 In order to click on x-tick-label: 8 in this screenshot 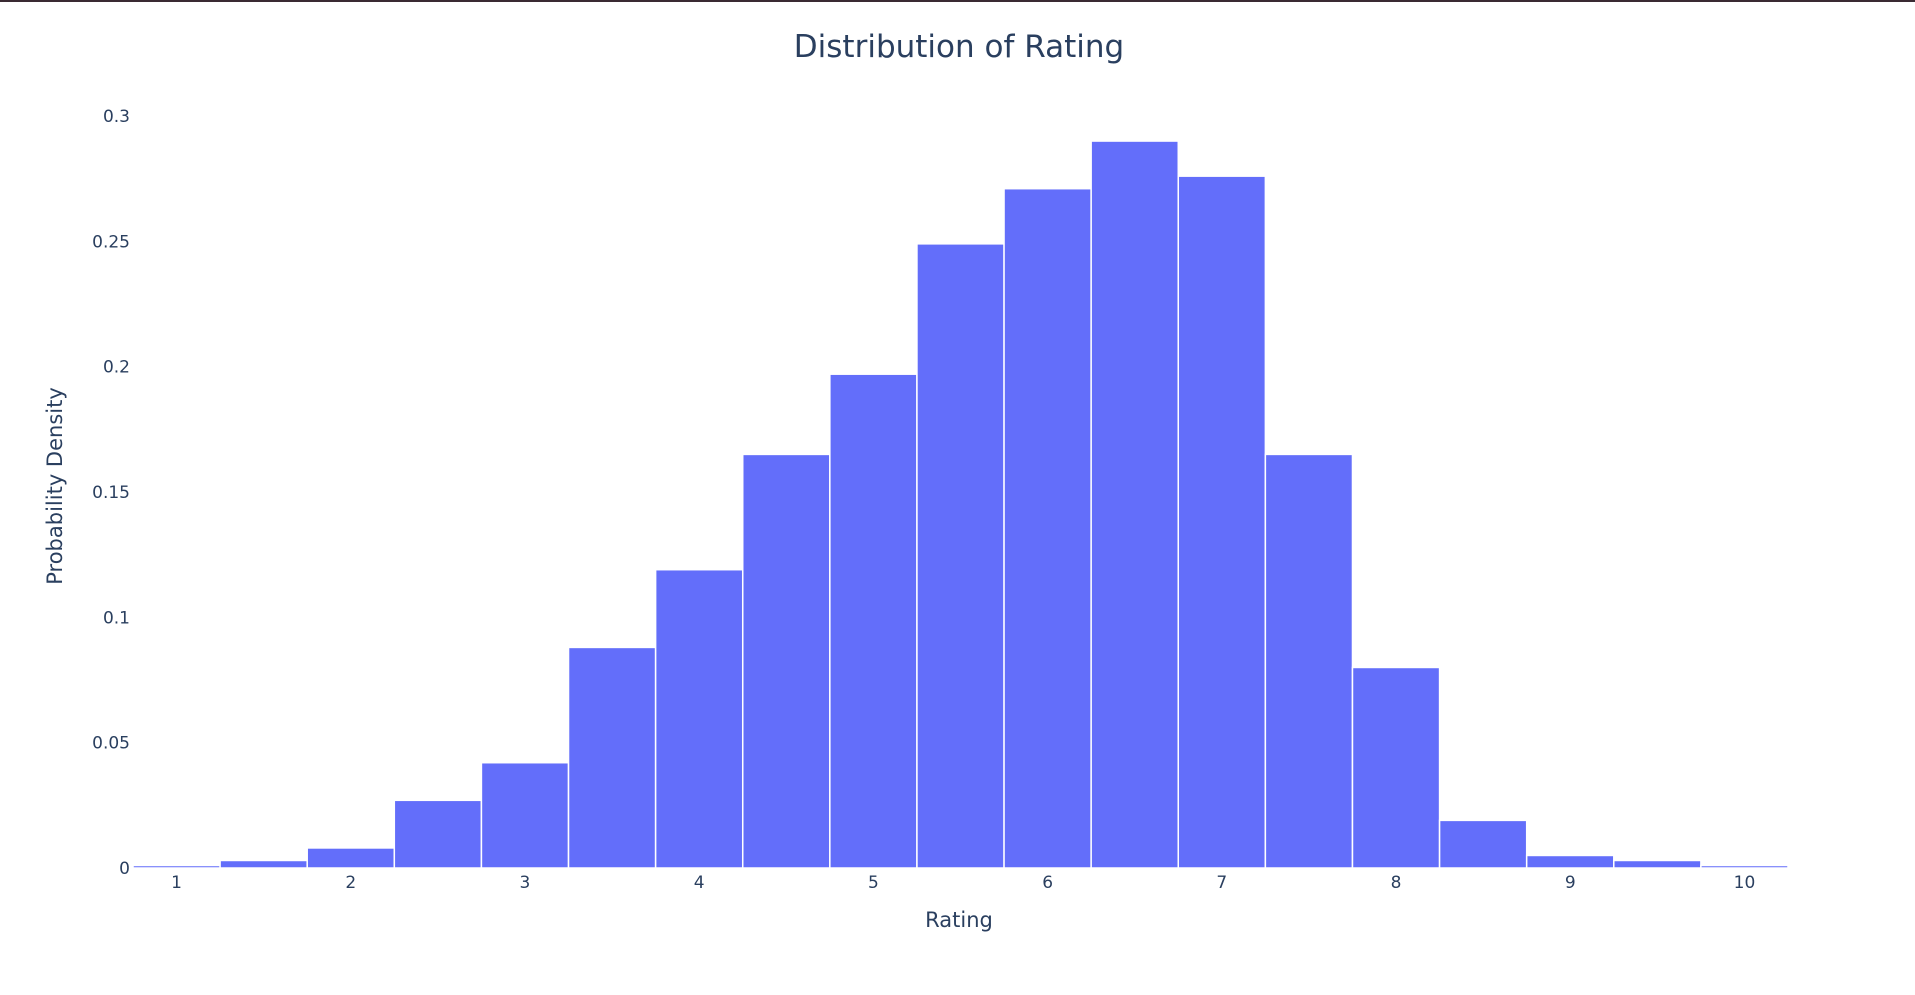, I will do `click(1396, 883)`.